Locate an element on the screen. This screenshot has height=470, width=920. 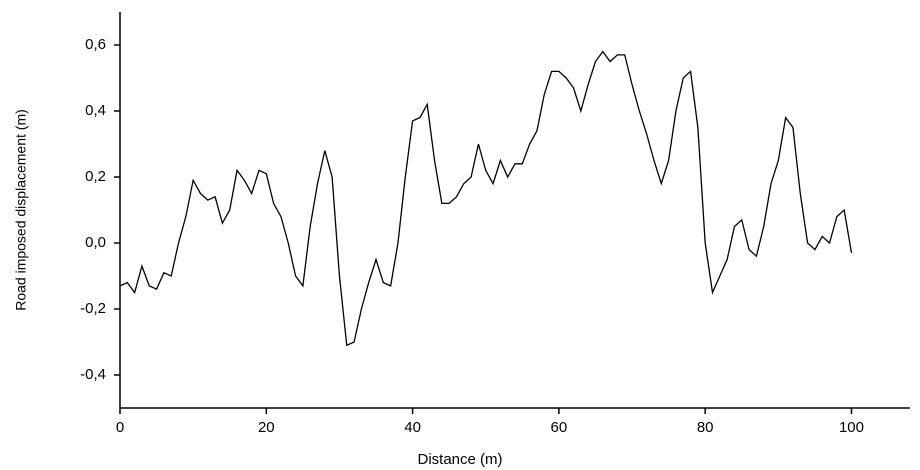
x-tick-label: 60 is located at coordinates (559, 427).